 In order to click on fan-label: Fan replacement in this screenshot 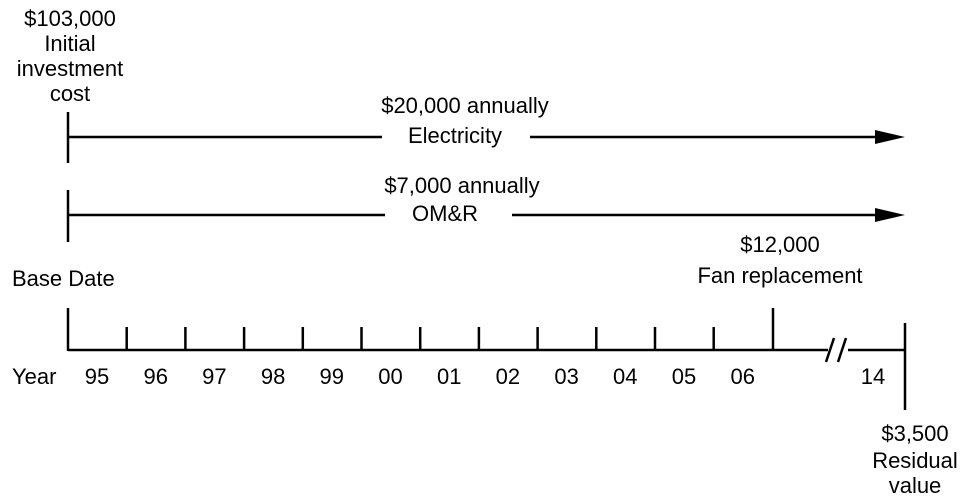, I will do `click(779, 275)`.